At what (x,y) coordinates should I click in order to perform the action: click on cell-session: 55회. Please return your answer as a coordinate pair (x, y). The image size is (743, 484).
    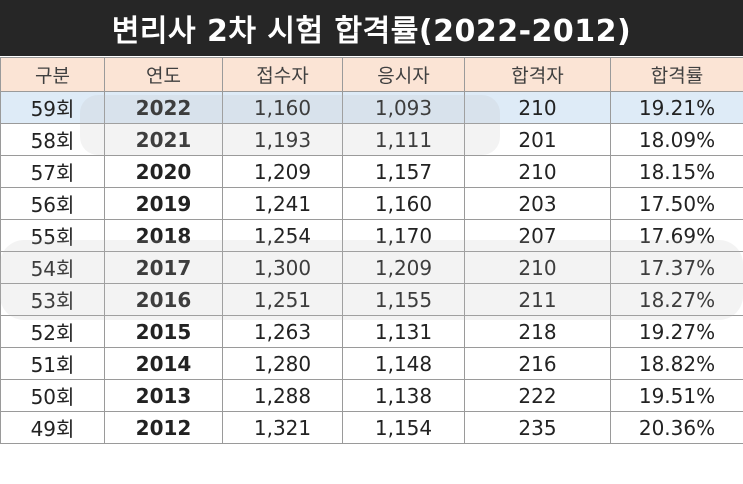
    Looking at the image, I should click on (52, 235).